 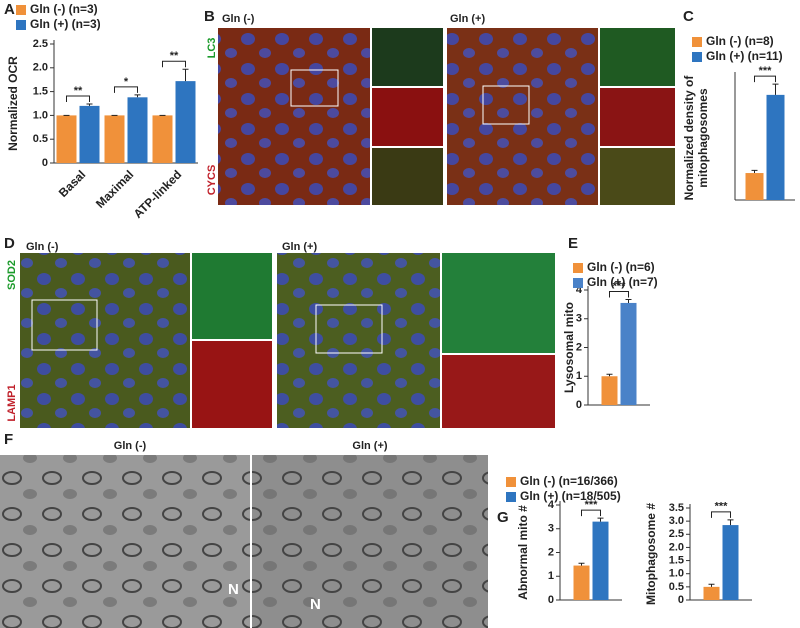 I want to click on legend-label: Gln (-) (n=3), so click(x=64, y=9).